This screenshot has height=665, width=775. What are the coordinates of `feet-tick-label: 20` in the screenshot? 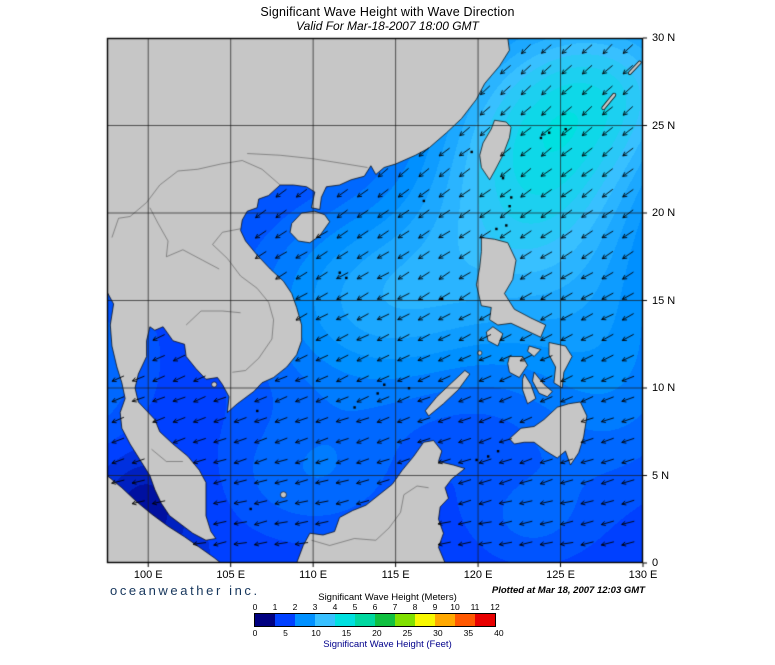 It's located at (377, 633).